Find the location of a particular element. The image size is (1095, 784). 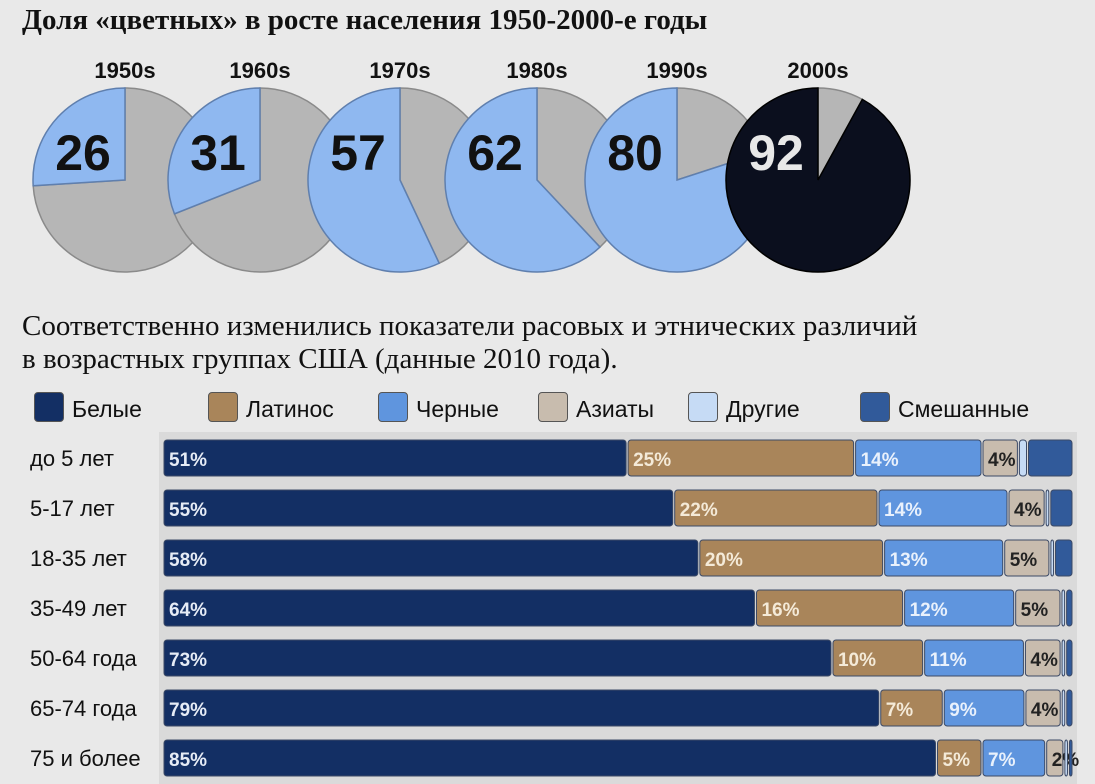

pie-decade-label: 2000s is located at coordinates (817, 70).